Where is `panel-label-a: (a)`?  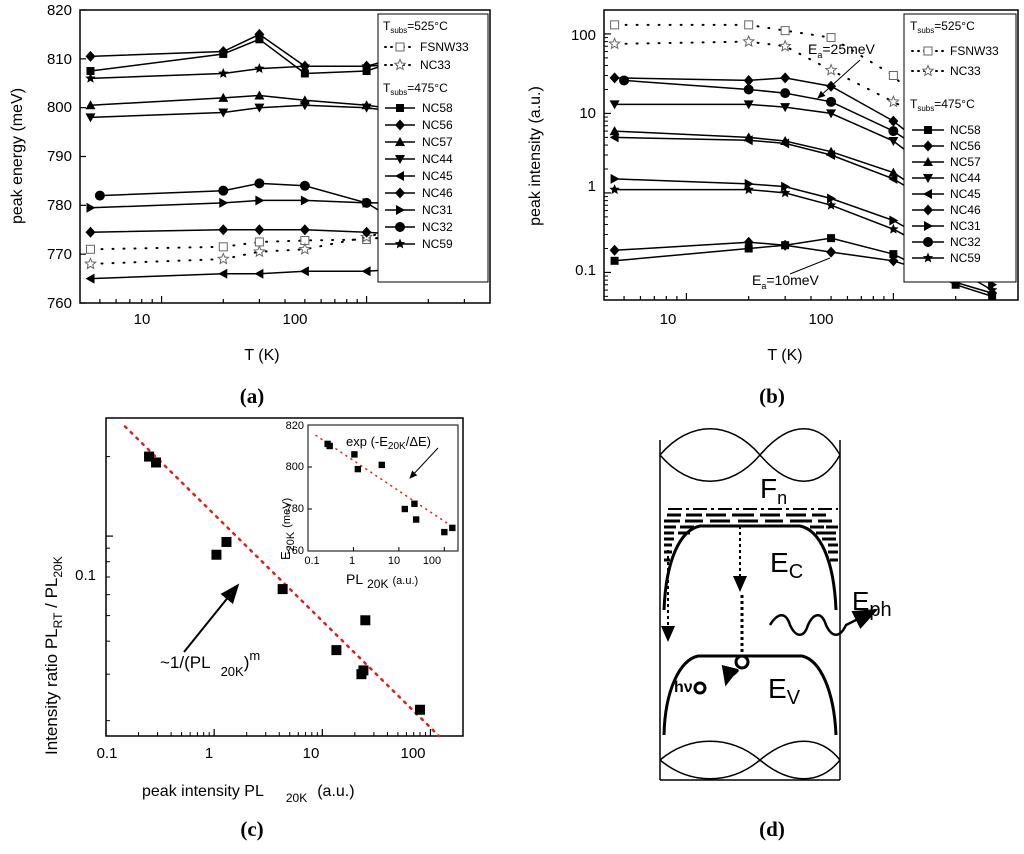
panel-label-a: (a) is located at coordinates (252, 396).